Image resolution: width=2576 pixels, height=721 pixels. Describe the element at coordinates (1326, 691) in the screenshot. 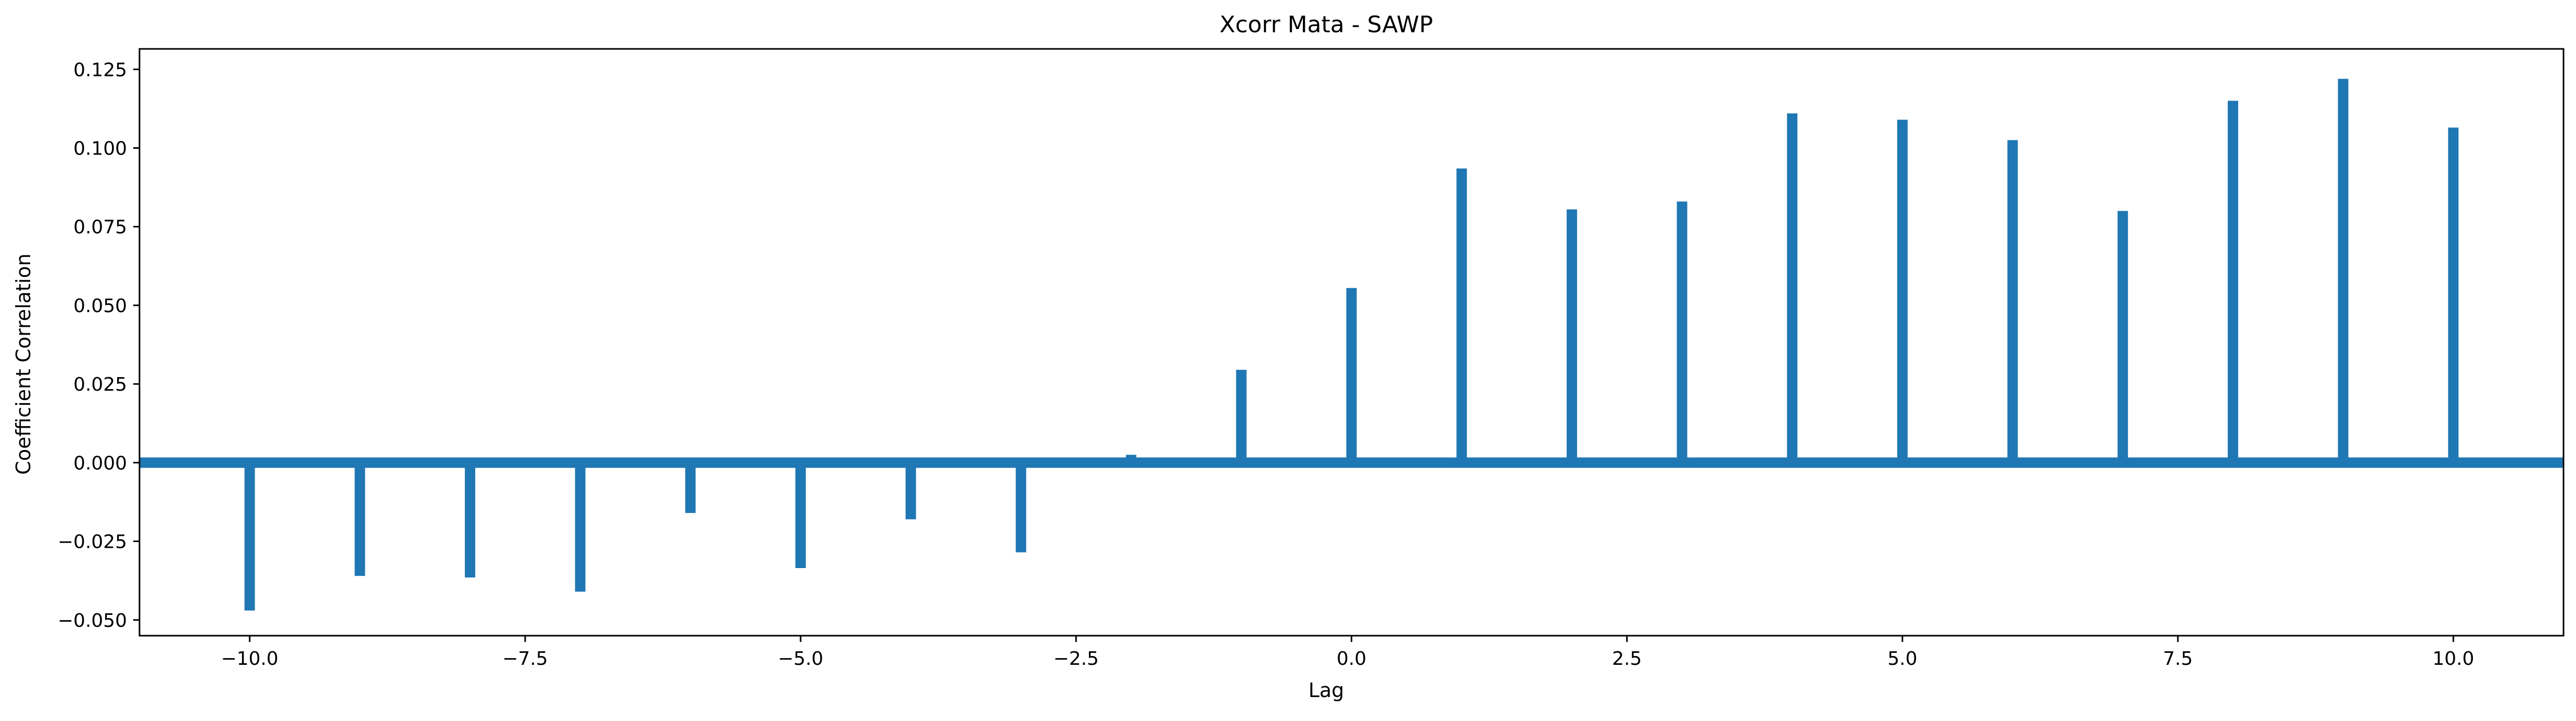

I see `x-axis-label: Lag` at that location.